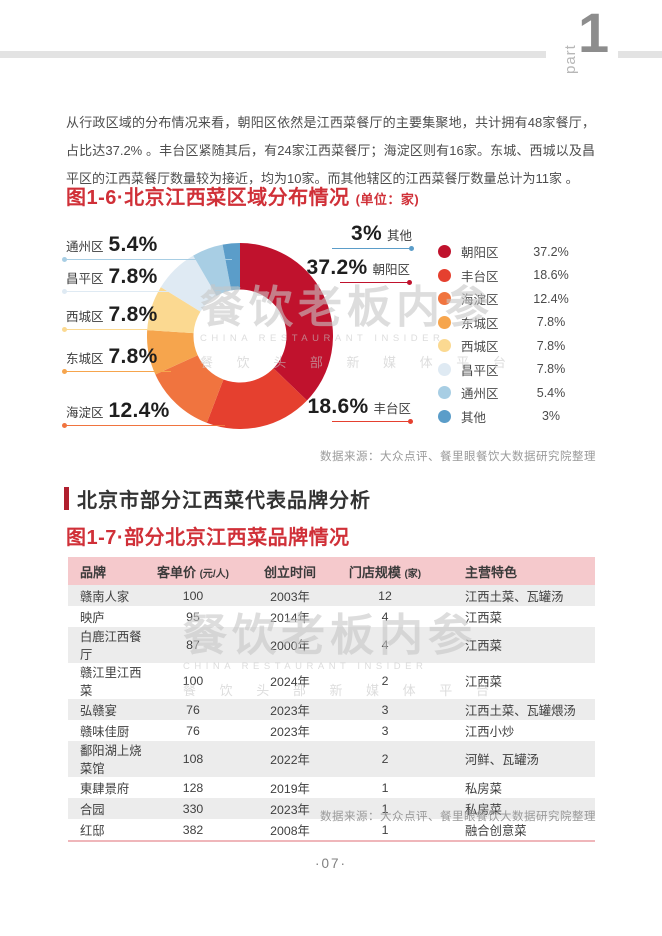 This screenshot has height=936, width=662. Describe the element at coordinates (240, 336) in the screenshot. I see `district-distribution-donut-chart` at that location.